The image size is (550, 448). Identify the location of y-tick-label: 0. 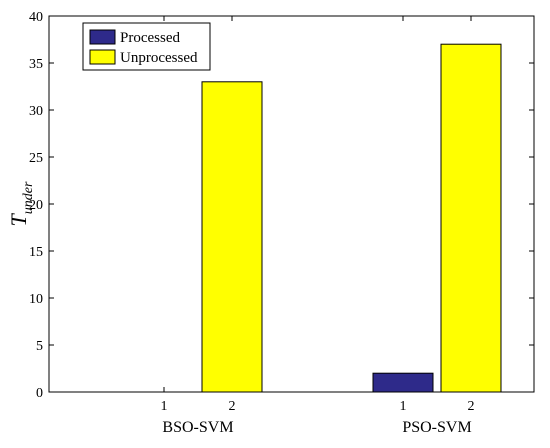
(39, 393).